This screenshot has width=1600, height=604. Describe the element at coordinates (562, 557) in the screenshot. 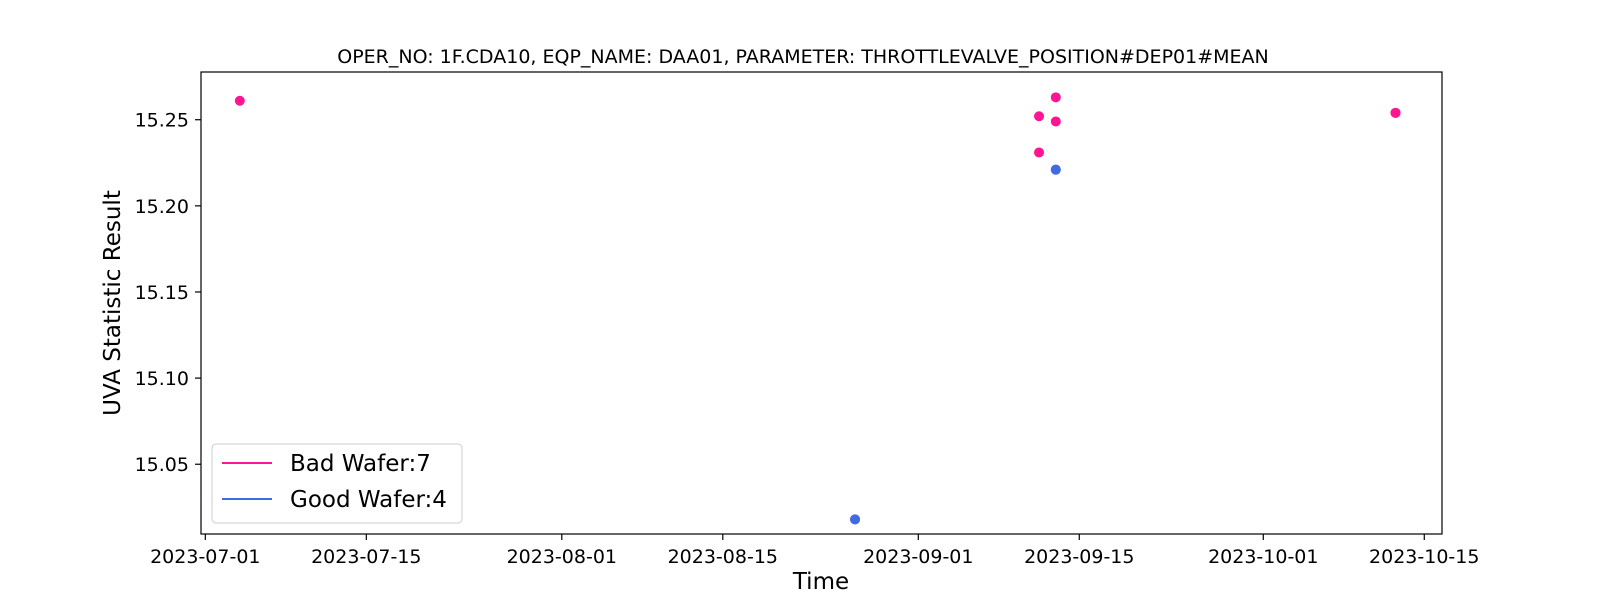

I see `x-tick-label: 2023-08-01` at that location.